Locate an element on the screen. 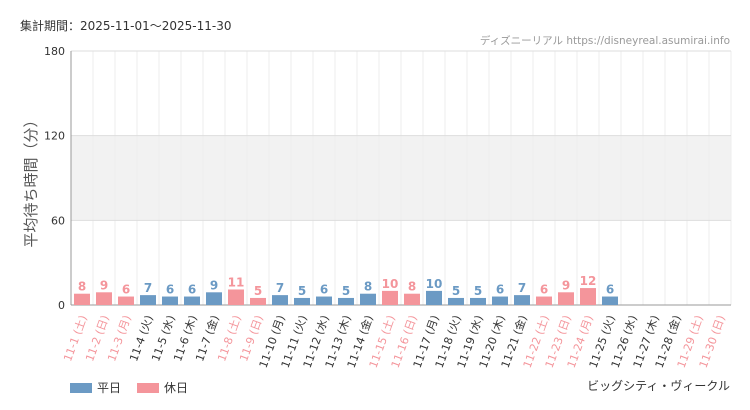  y-tick-label: 180 is located at coordinates (54, 51).